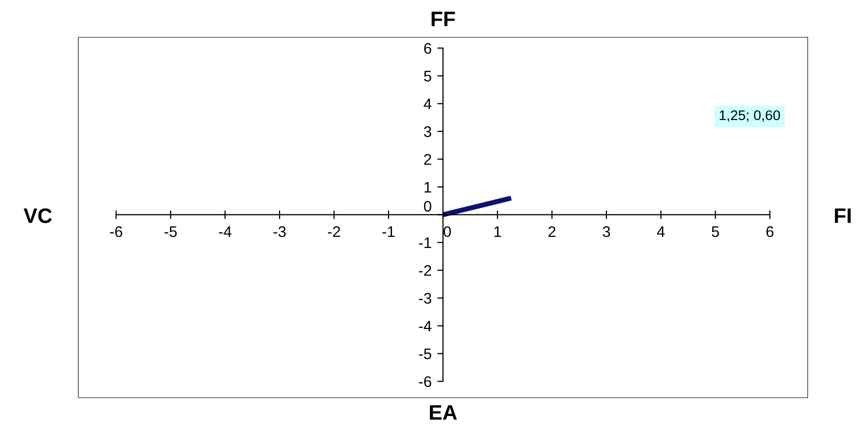  I want to click on x-tick-label: 5, so click(715, 232).